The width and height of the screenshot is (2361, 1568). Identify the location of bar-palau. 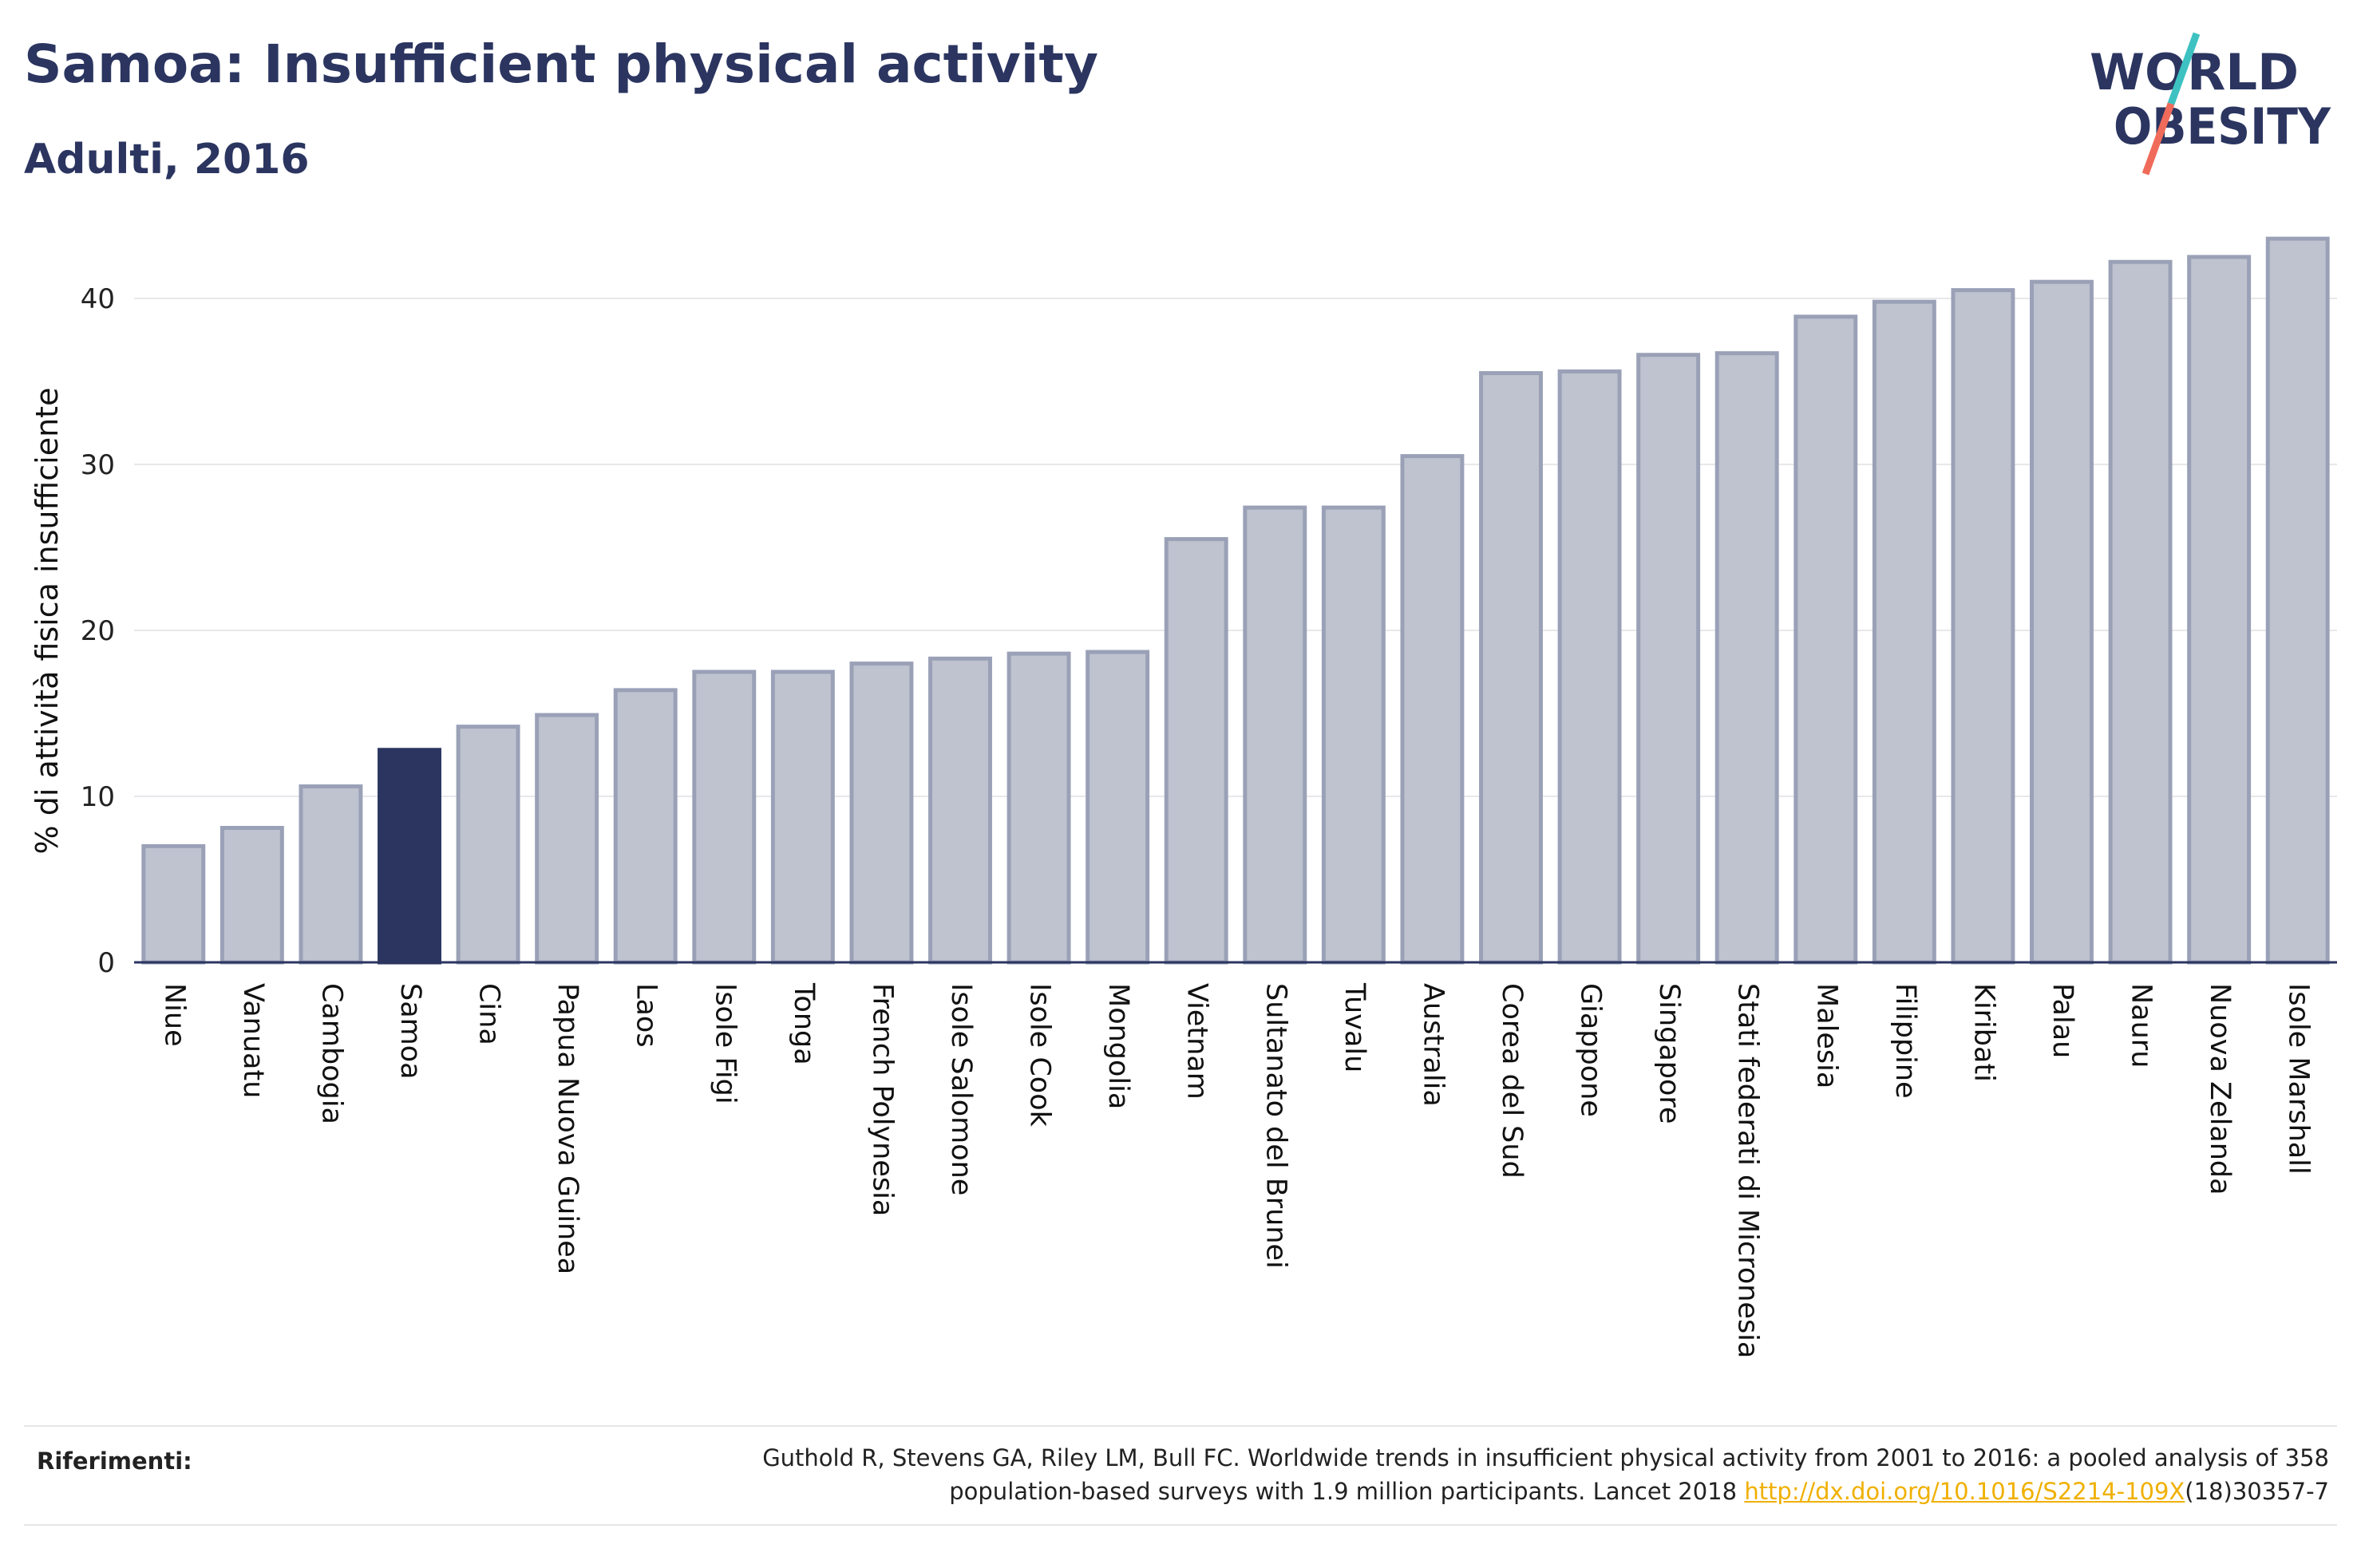
(2062, 622).